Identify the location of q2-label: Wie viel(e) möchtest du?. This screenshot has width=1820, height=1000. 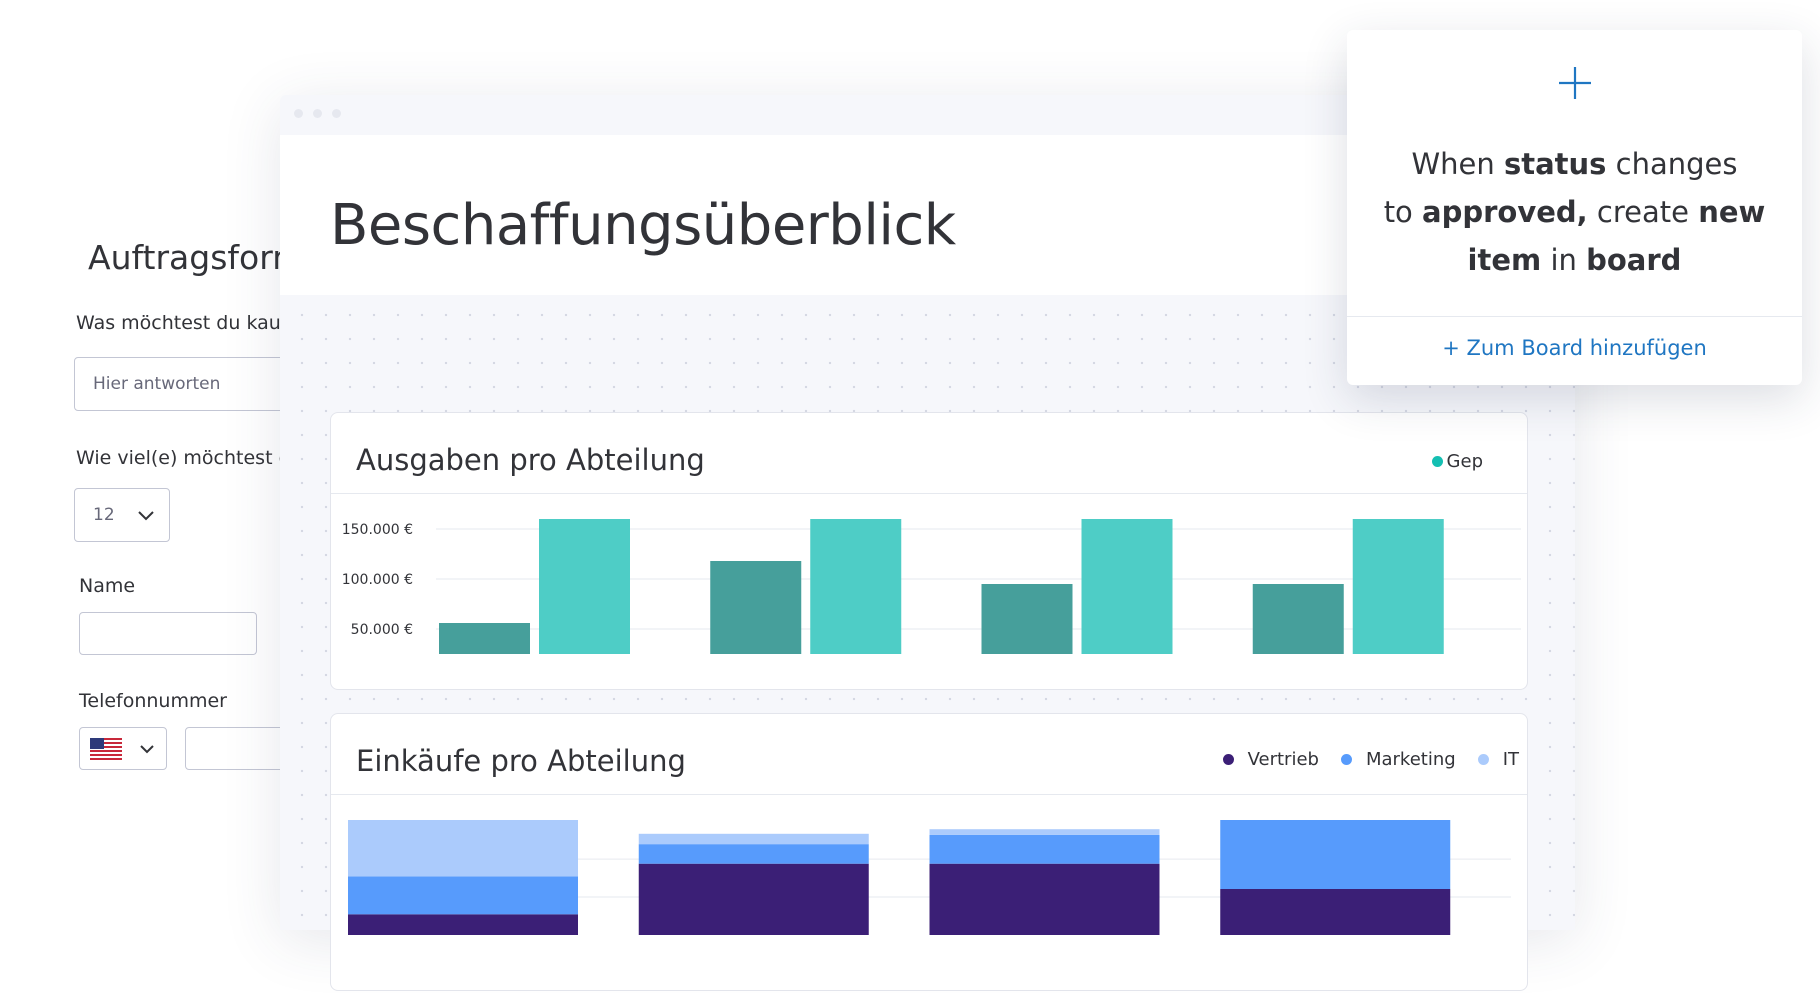
(194, 458).